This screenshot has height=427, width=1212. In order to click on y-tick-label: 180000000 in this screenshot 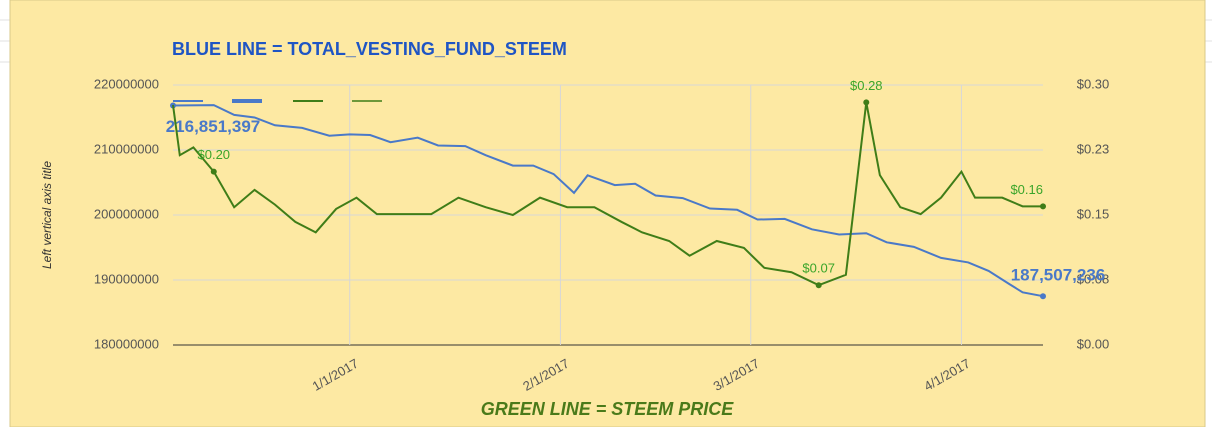, I will do `click(126, 343)`.